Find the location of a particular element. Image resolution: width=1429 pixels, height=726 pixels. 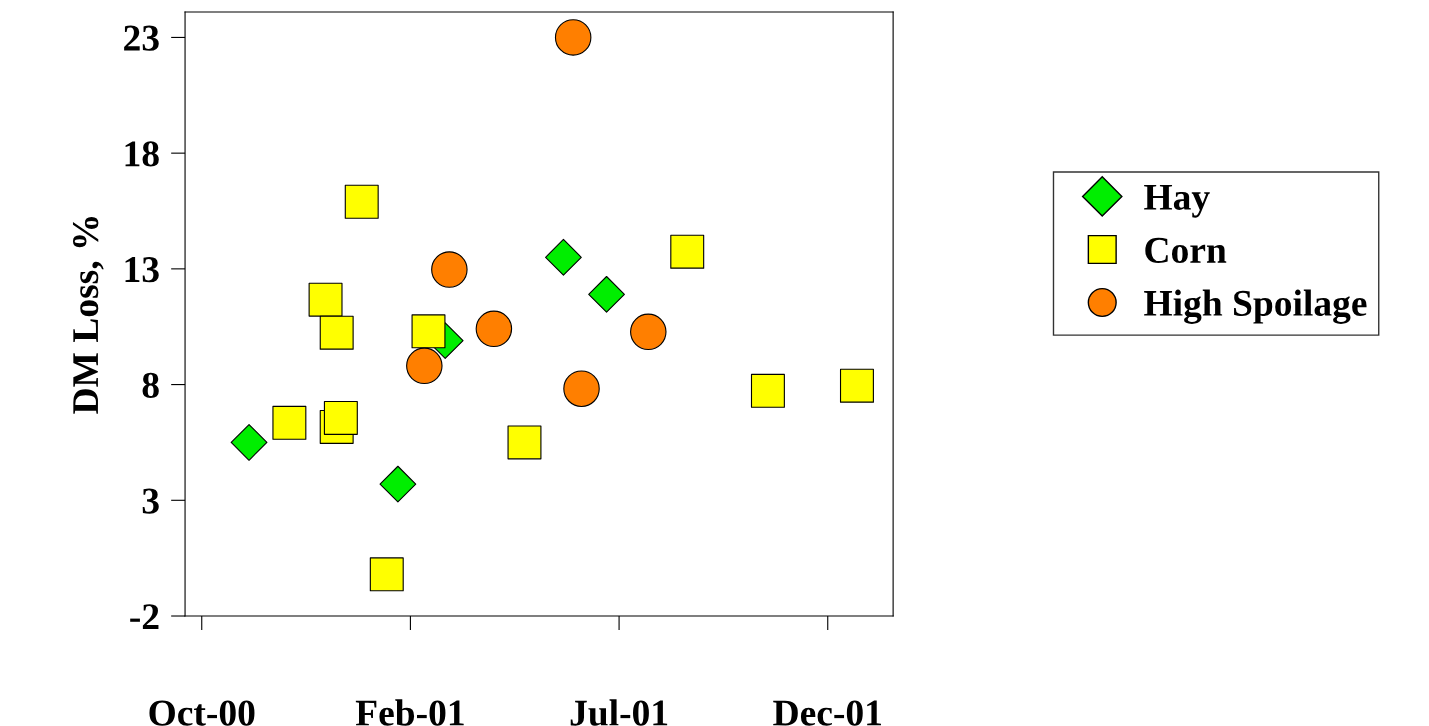

x-tick-label: Oct-00 is located at coordinates (202, 713).